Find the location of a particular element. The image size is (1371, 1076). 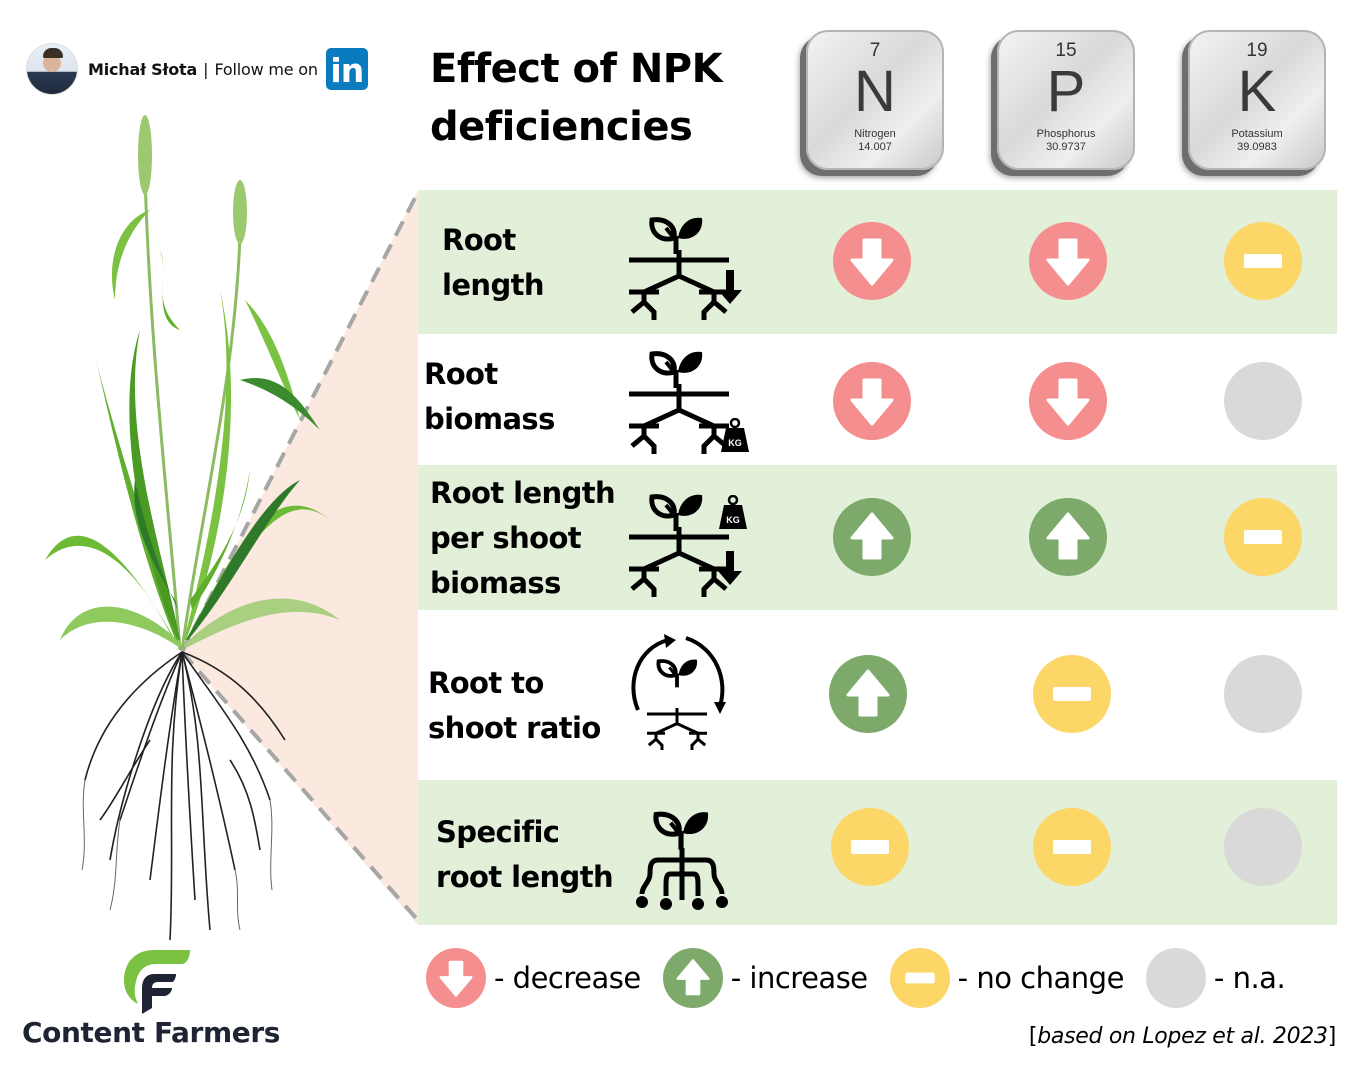

table-row-root-biomass: Root biomass is located at coordinates (877, 399).